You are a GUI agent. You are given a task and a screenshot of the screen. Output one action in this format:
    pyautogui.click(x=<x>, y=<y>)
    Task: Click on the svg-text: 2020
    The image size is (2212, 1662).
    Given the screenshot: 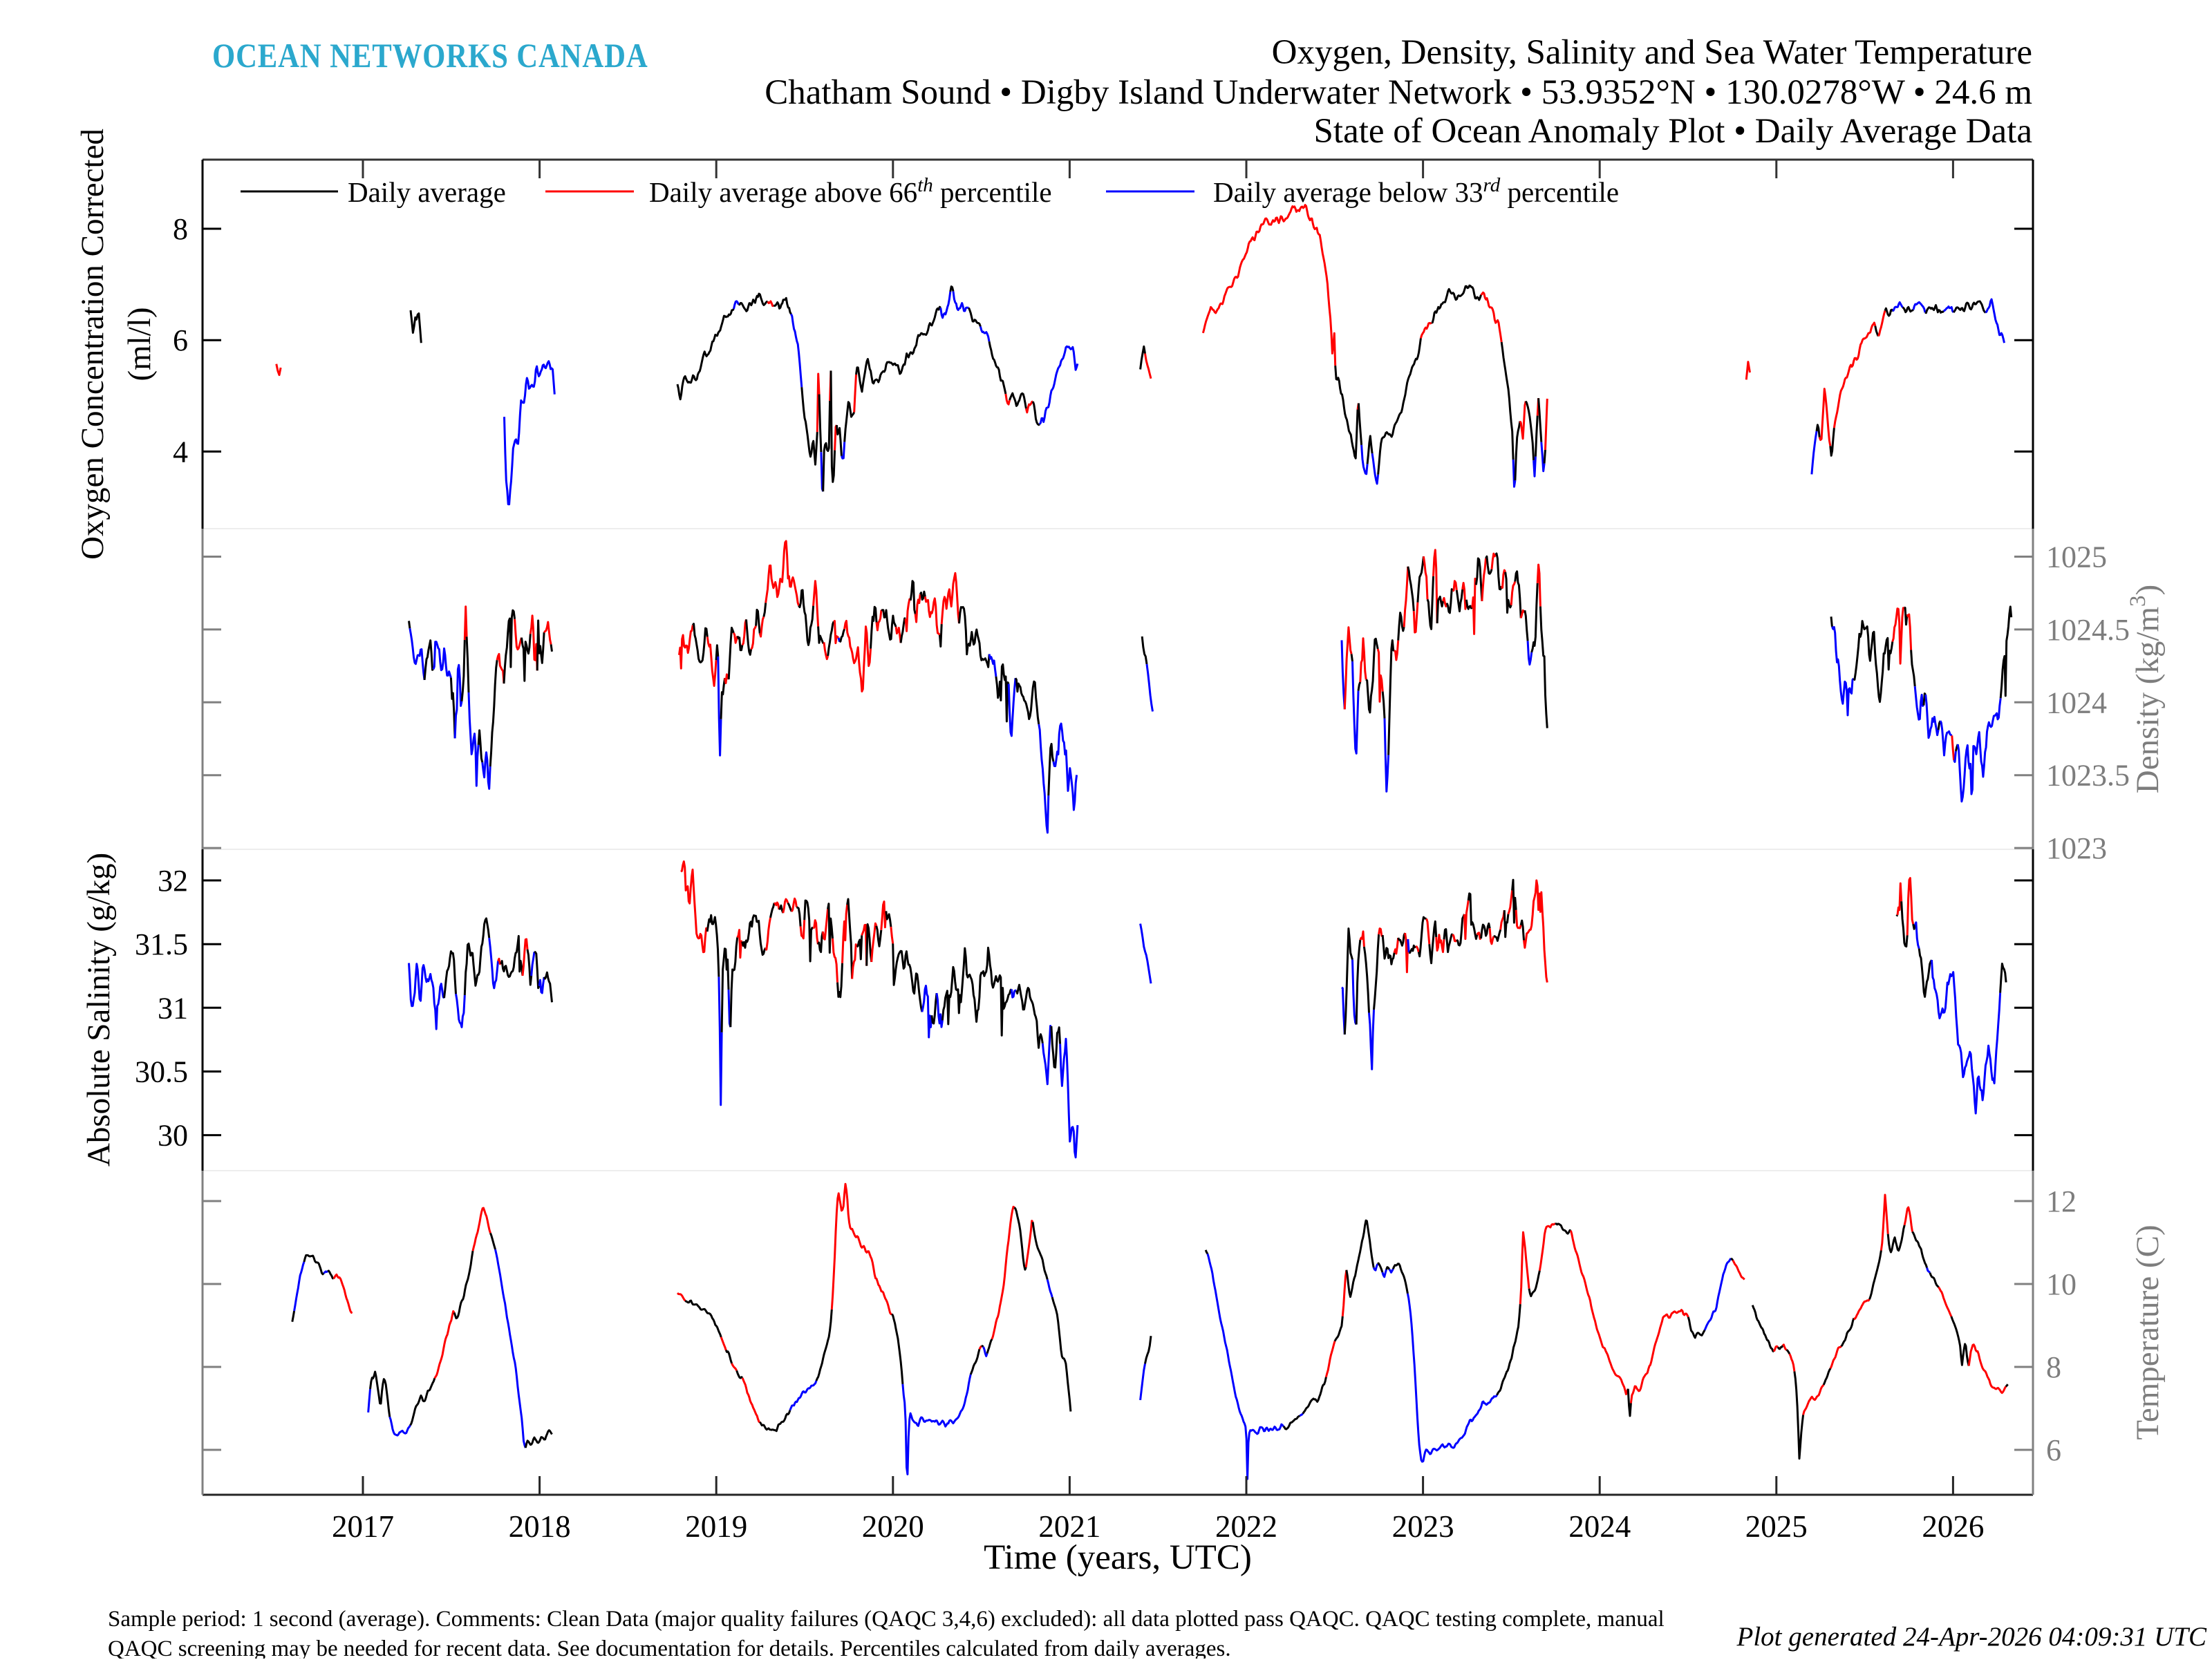 What is the action you would take?
    pyautogui.click(x=893, y=1527)
    